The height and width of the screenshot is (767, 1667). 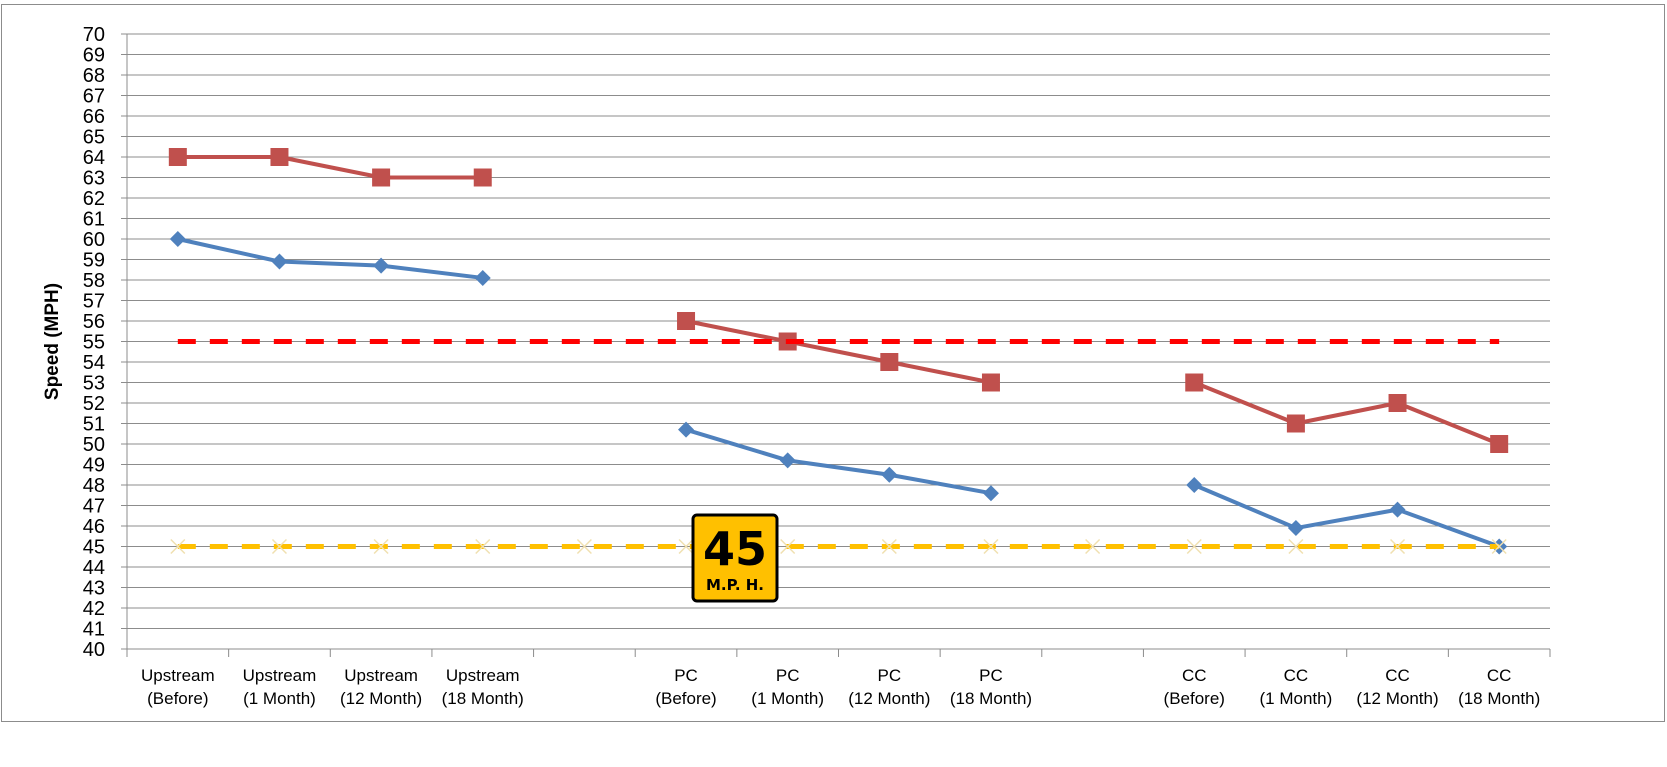 I want to click on x-tick-label: CC (12 Month), so click(x=1397, y=687).